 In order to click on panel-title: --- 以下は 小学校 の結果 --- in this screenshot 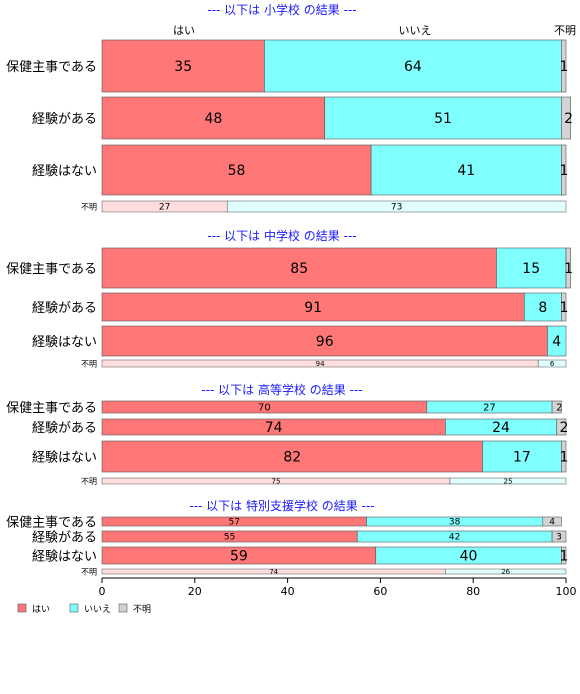, I will do `click(281, 9)`.